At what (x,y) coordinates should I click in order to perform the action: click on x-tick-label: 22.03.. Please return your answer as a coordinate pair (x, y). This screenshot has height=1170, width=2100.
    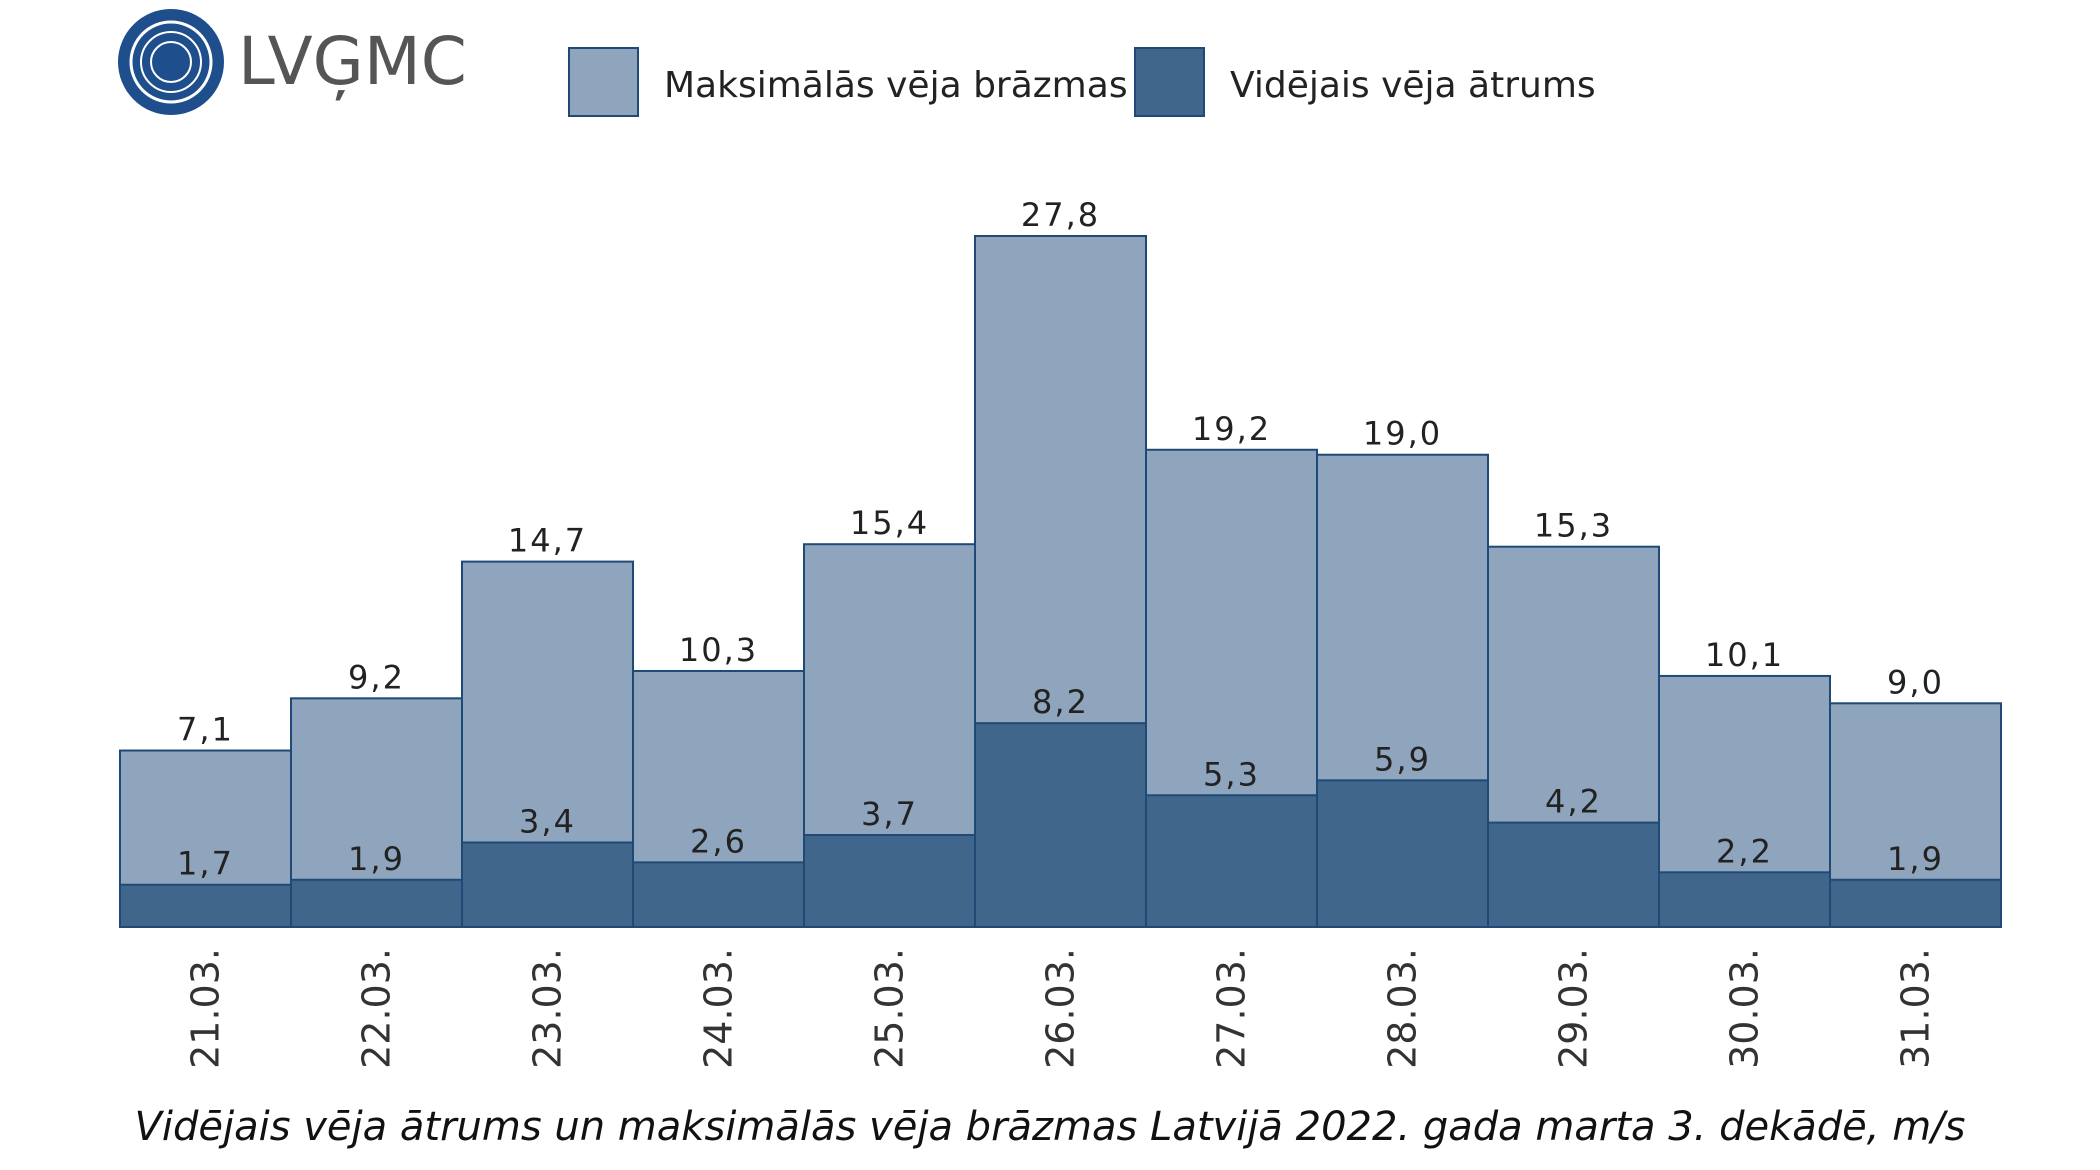
    Looking at the image, I should click on (377, 1008).